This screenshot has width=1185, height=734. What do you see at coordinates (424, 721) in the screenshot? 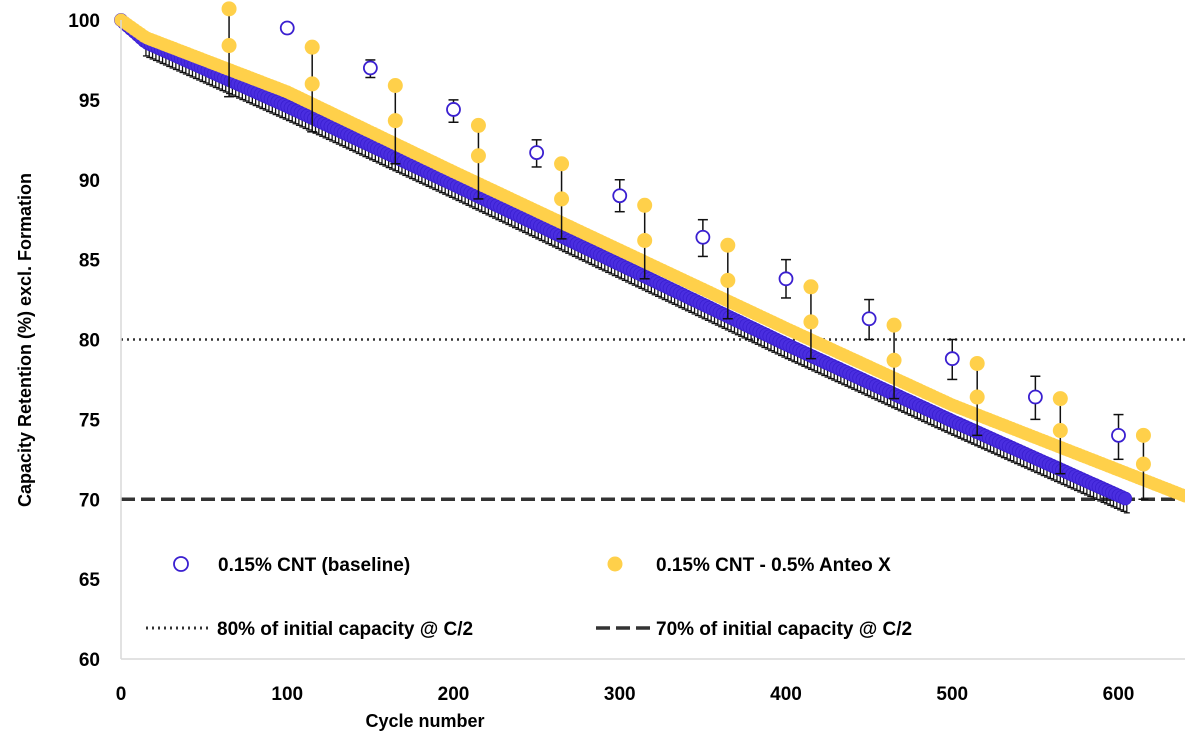
I see `x-axis-title: Cycle number` at bounding box center [424, 721].